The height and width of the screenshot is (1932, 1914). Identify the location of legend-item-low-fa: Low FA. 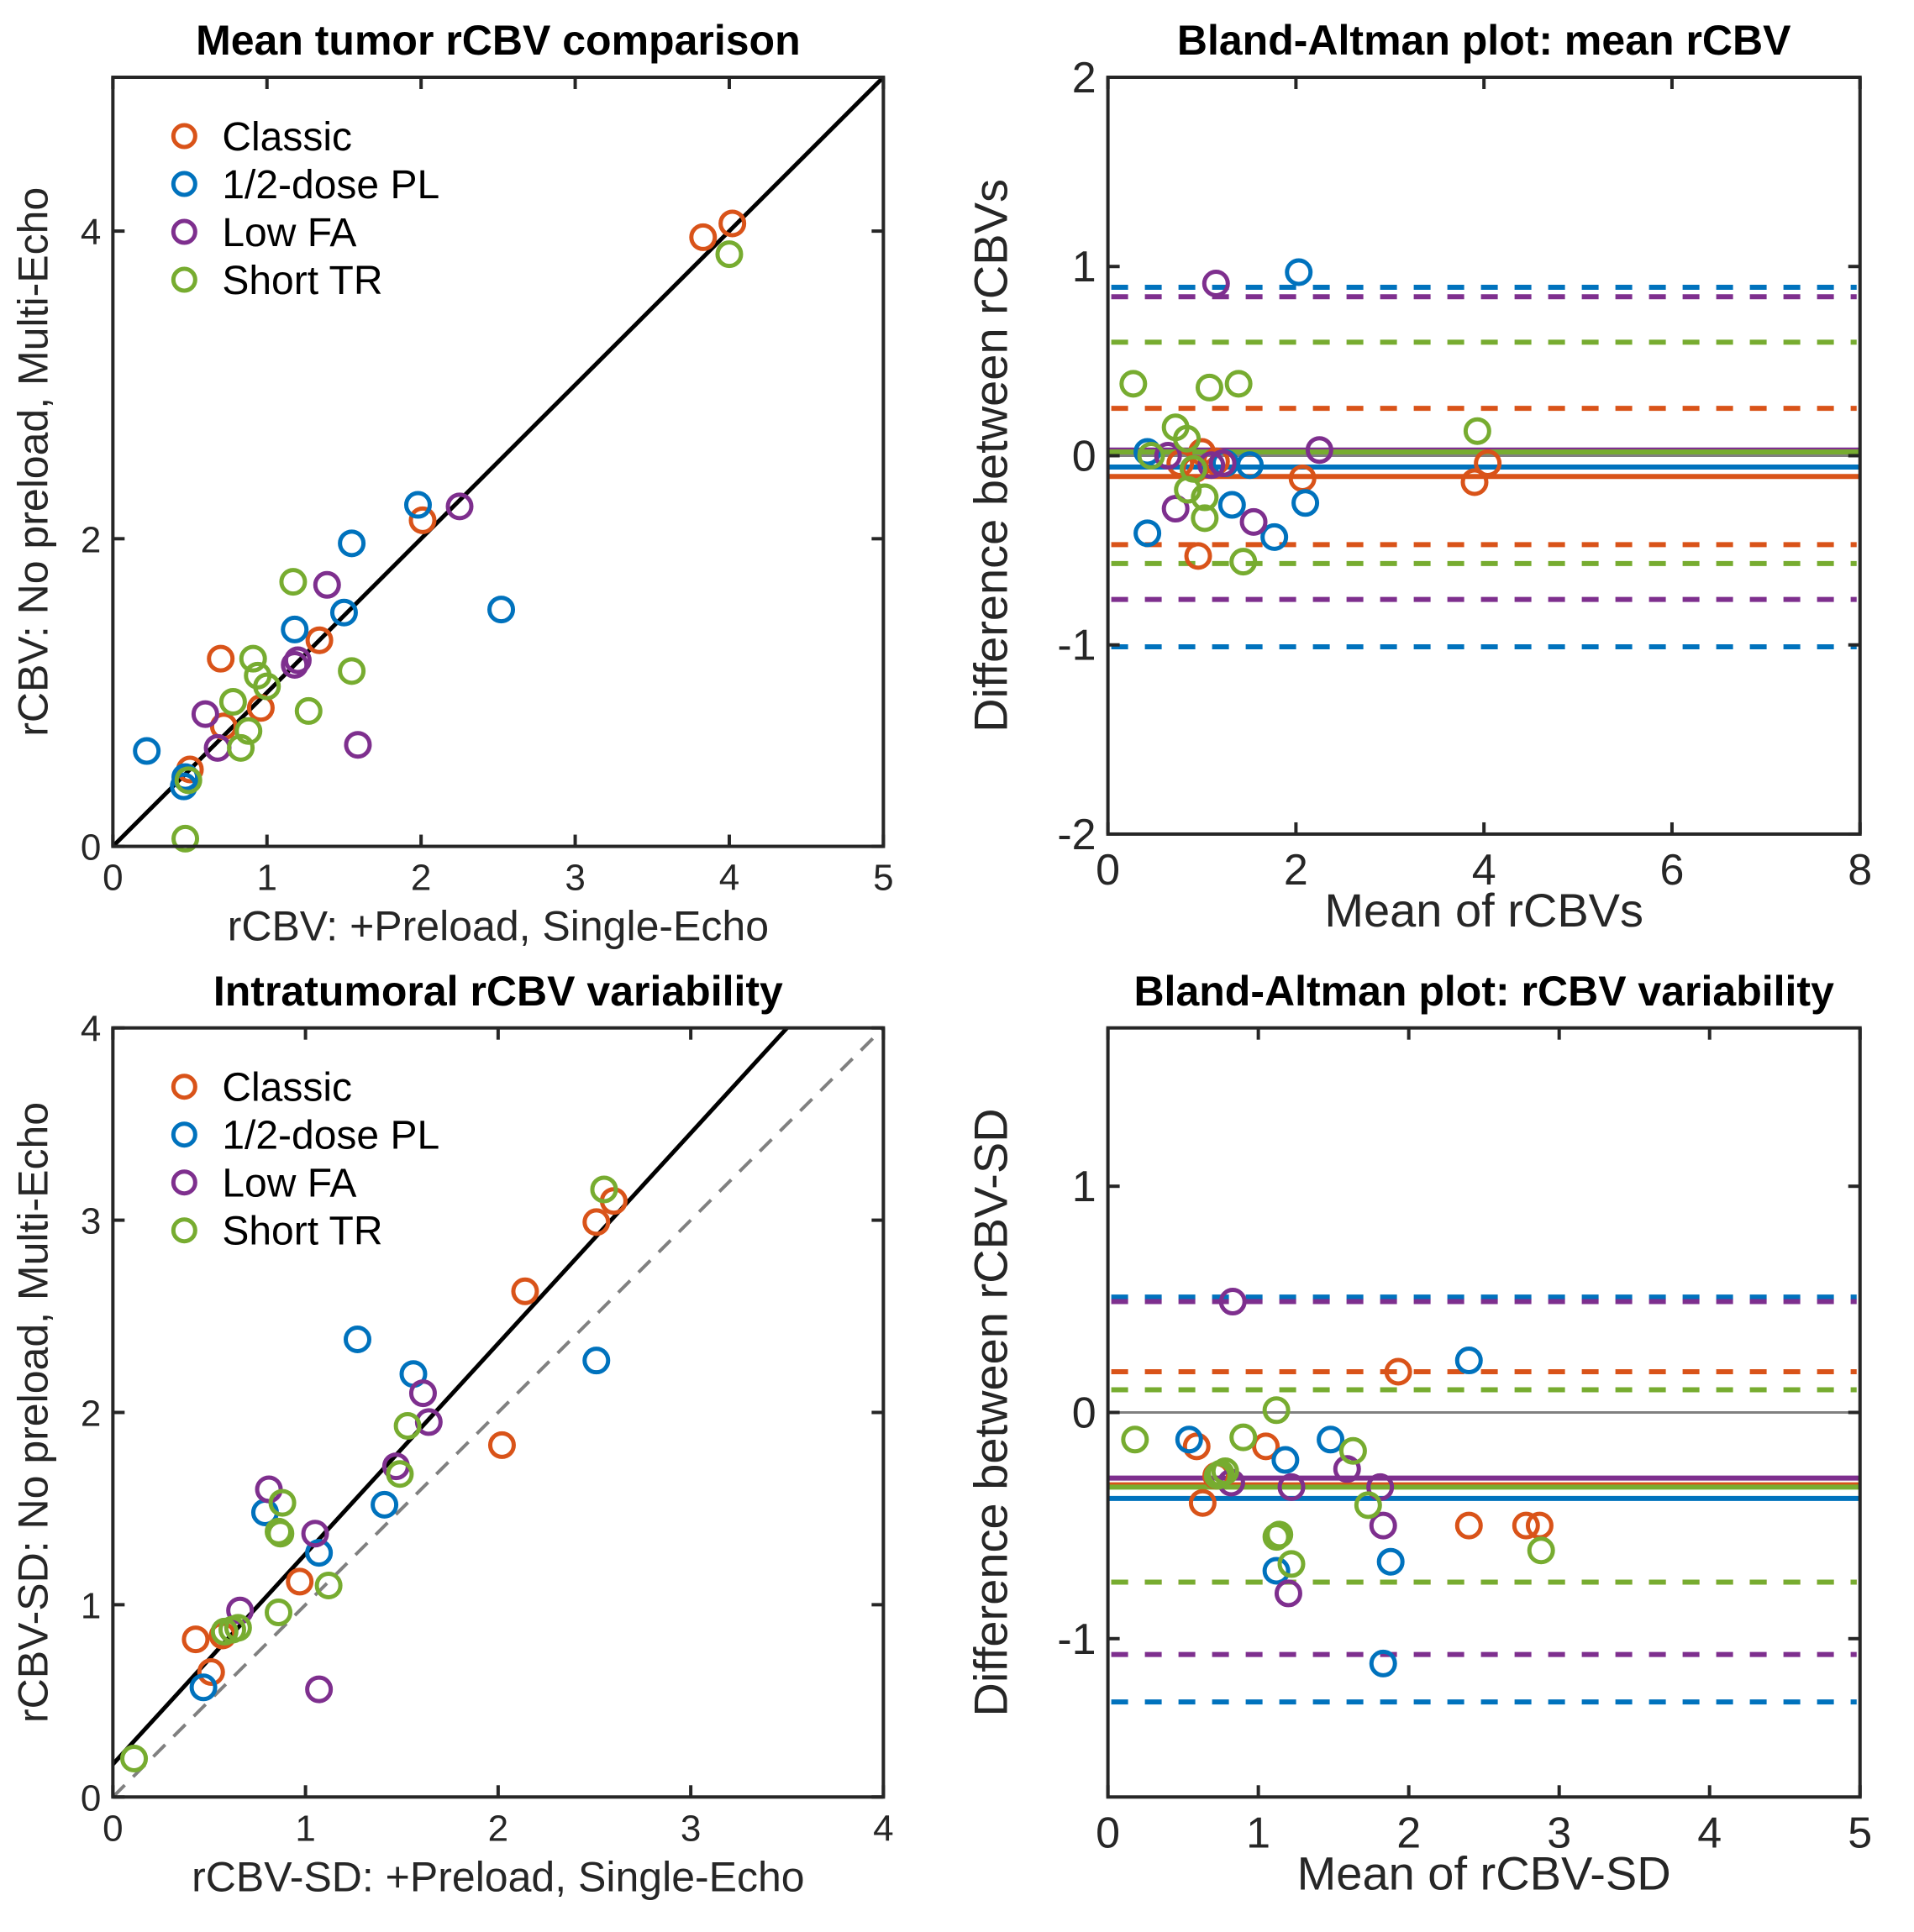
(263, 233).